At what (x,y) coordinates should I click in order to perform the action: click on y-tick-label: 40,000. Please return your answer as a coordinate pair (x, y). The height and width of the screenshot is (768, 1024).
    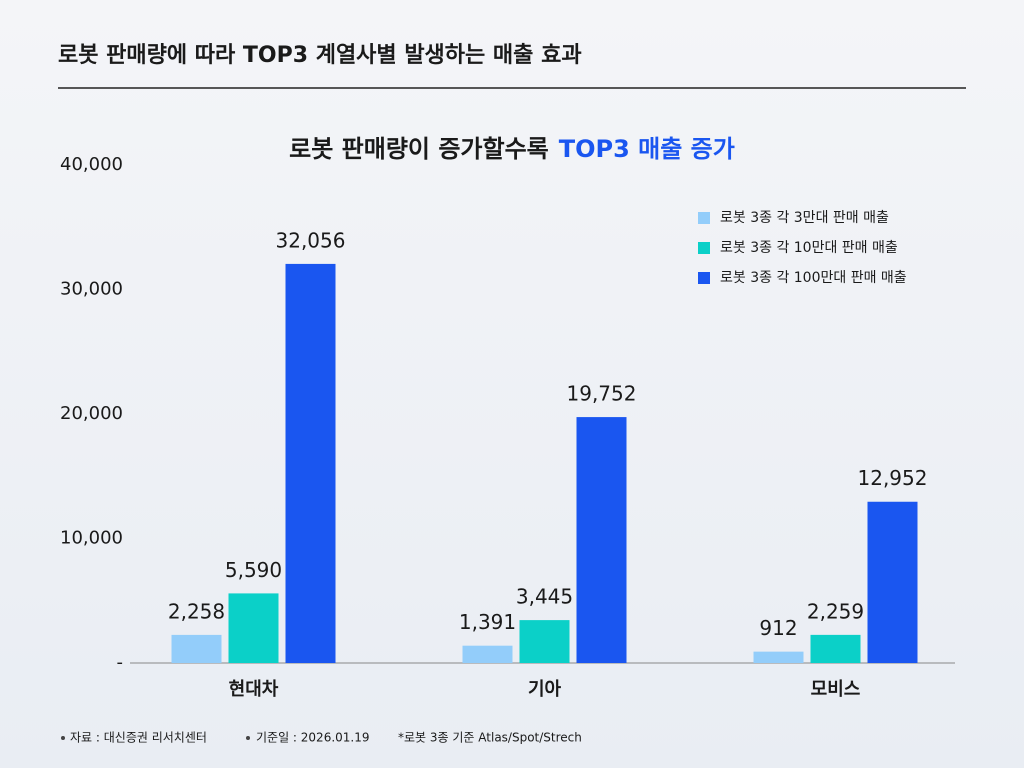
    Looking at the image, I should click on (91, 164).